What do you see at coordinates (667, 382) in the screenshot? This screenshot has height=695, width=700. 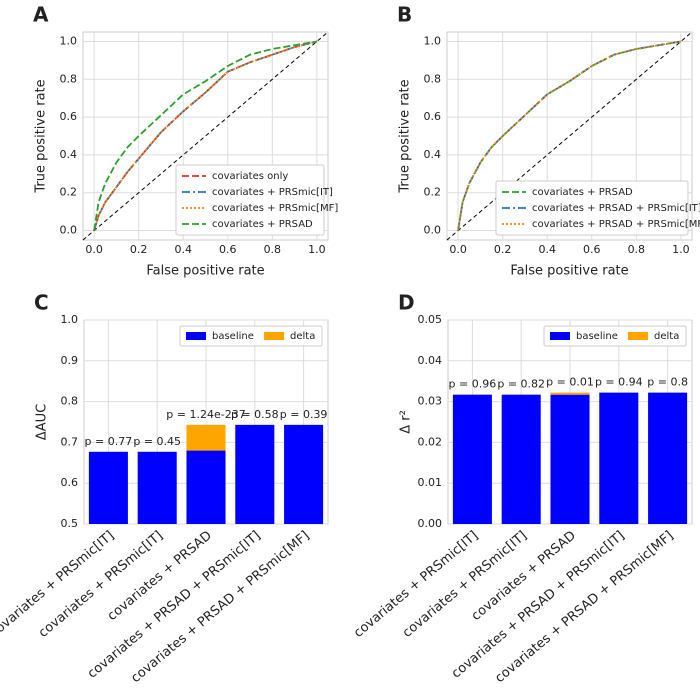 I see `p-value-label: p = 0.8` at bounding box center [667, 382].